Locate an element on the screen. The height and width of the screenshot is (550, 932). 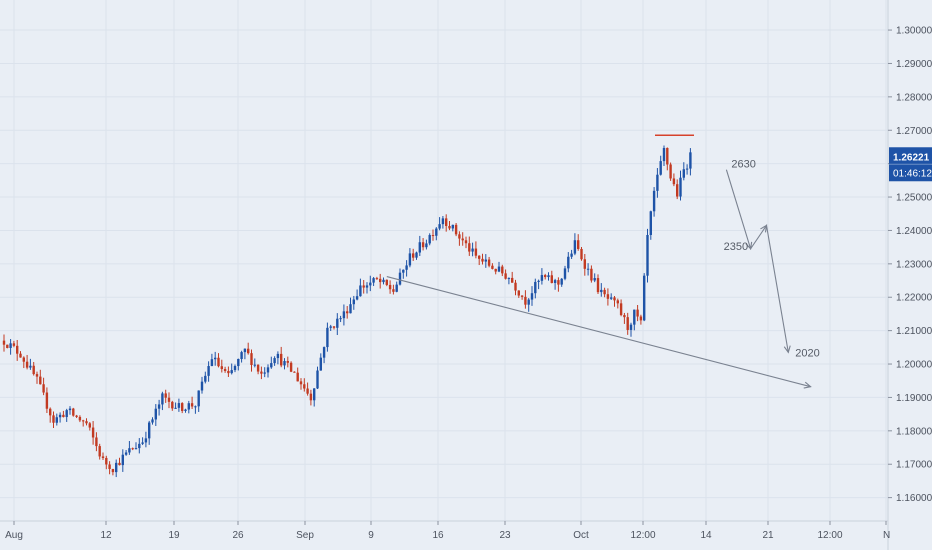
current-price-tag: 1.26221 01:46:12 is located at coordinates (910, 164).